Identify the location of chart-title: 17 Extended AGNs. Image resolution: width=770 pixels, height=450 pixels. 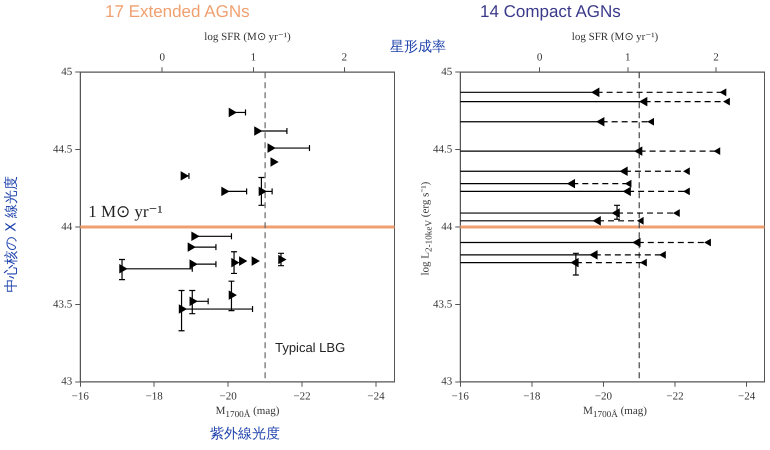
(177, 12).